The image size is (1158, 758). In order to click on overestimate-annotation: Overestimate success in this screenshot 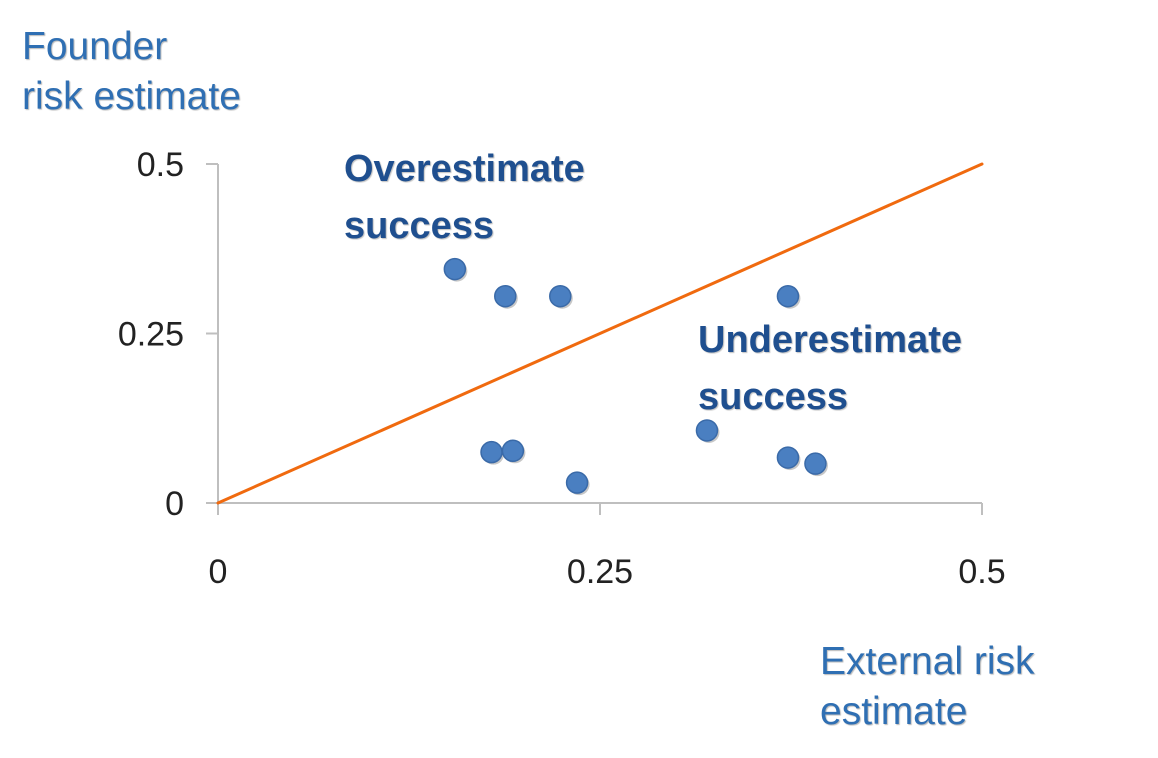, I will do `click(464, 198)`.